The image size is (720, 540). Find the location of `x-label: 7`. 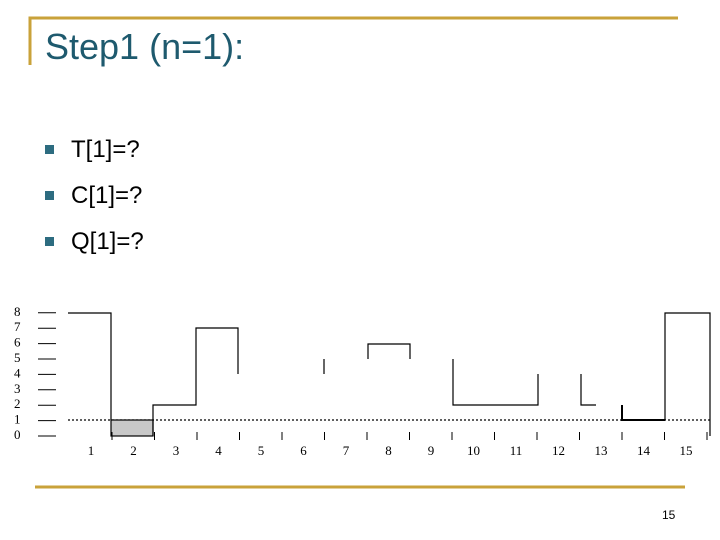

x-label: 7 is located at coordinates (346, 450).